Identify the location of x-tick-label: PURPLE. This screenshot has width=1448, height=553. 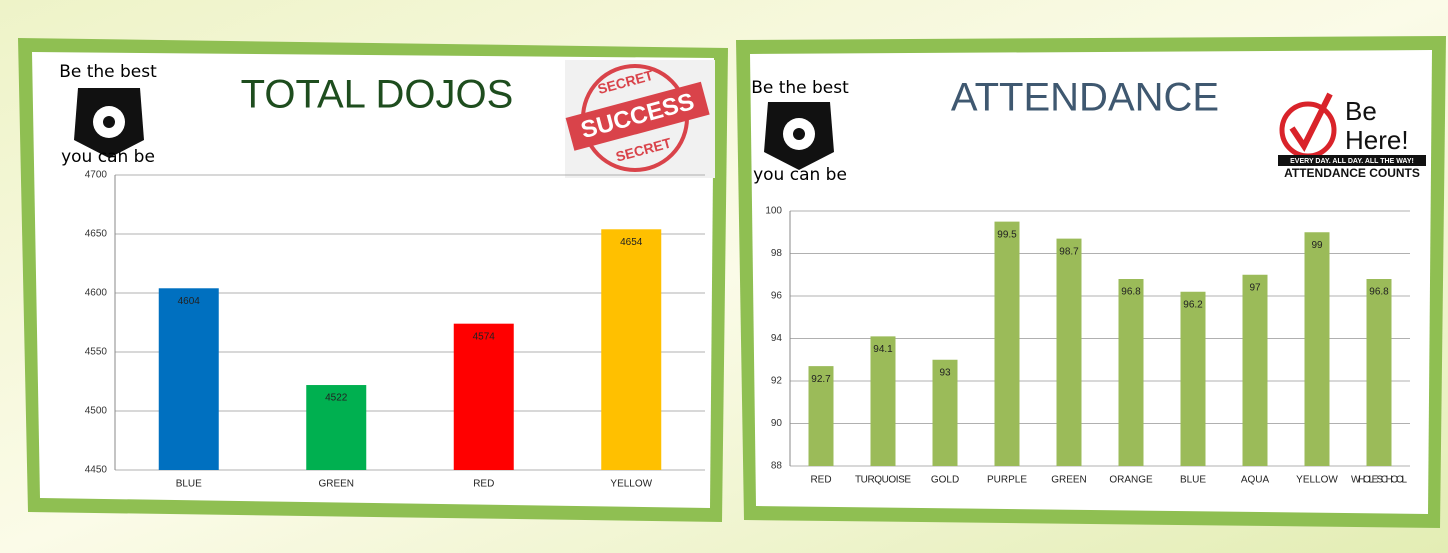
(1007, 480).